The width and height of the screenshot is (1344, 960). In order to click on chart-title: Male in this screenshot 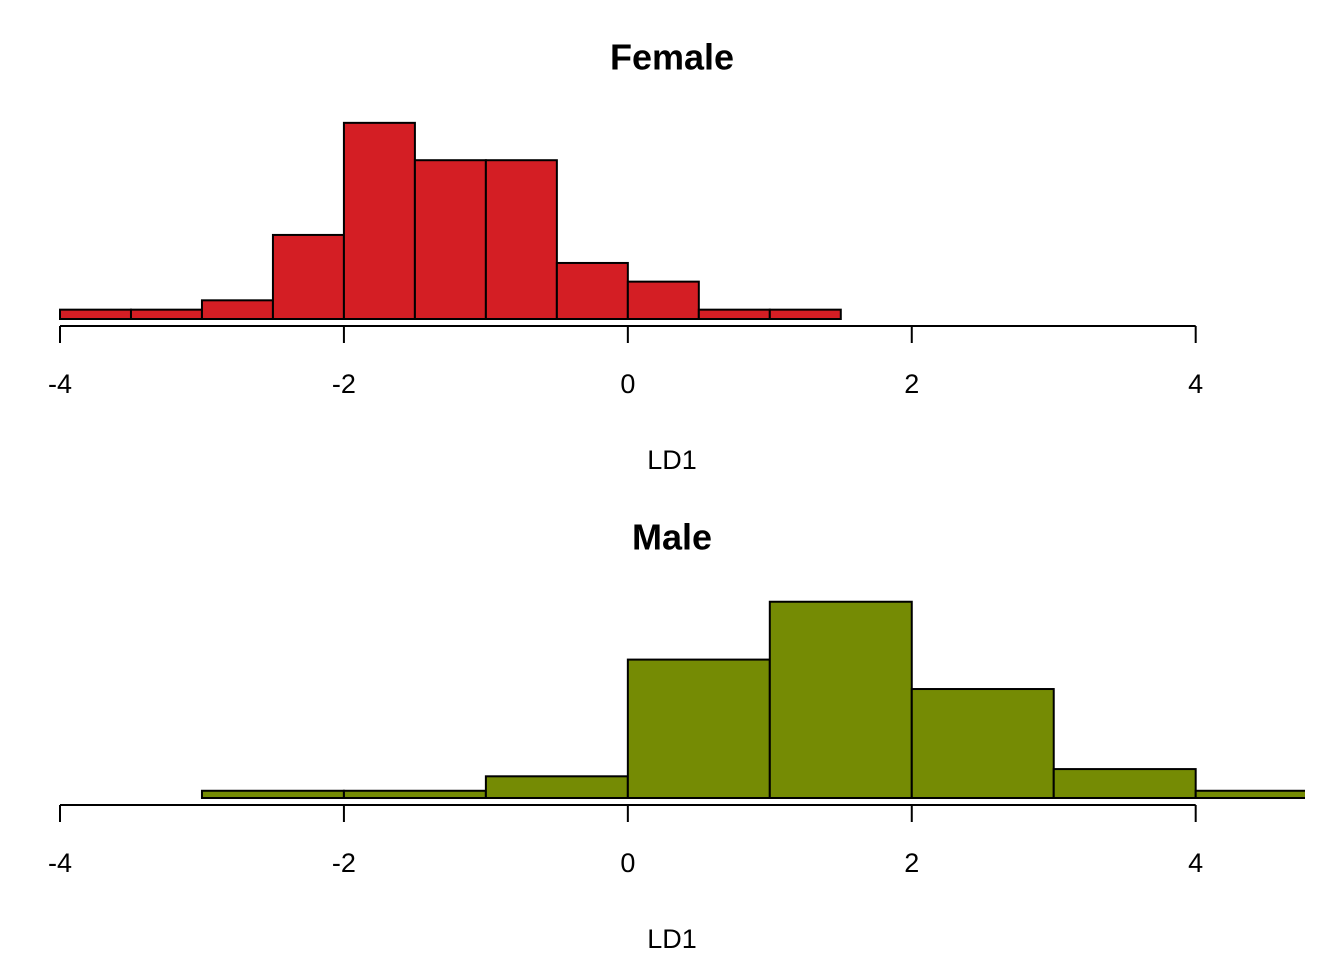, I will do `click(672, 537)`.